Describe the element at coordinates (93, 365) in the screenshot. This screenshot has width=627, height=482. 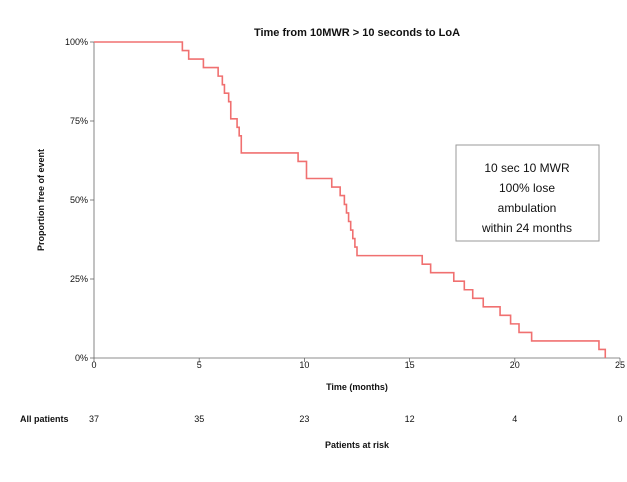
I see `x-tick-label: 0` at that location.